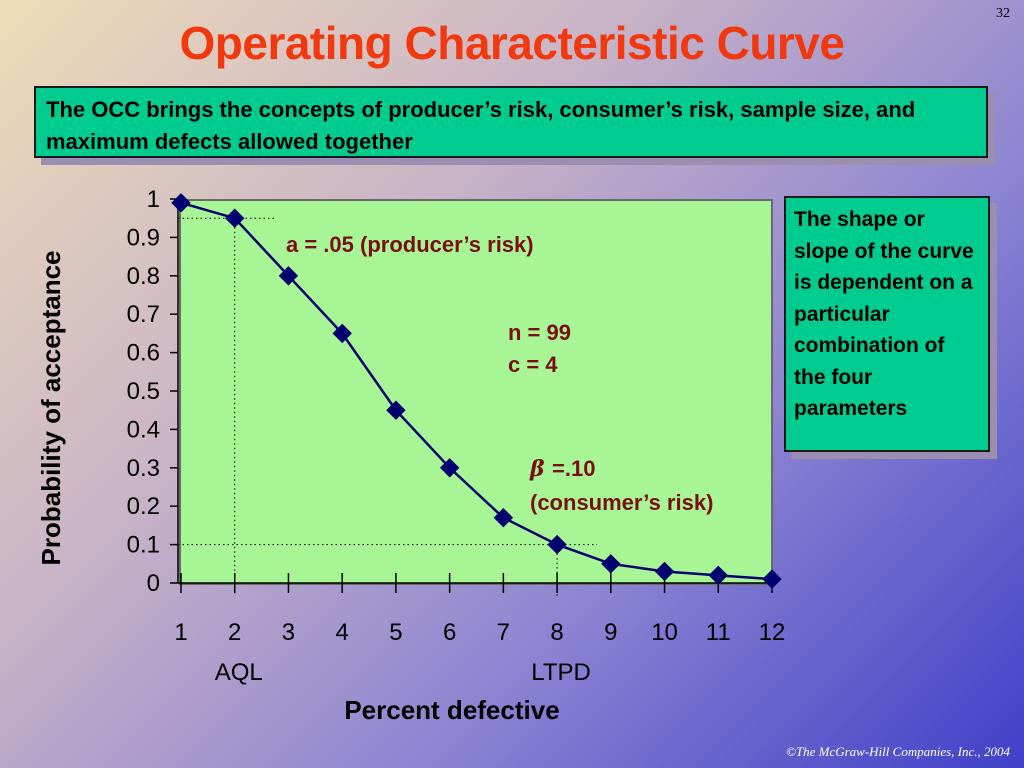 The width and height of the screenshot is (1024, 768). I want to click on y-tick-label: 0.9, so click(143, 237).